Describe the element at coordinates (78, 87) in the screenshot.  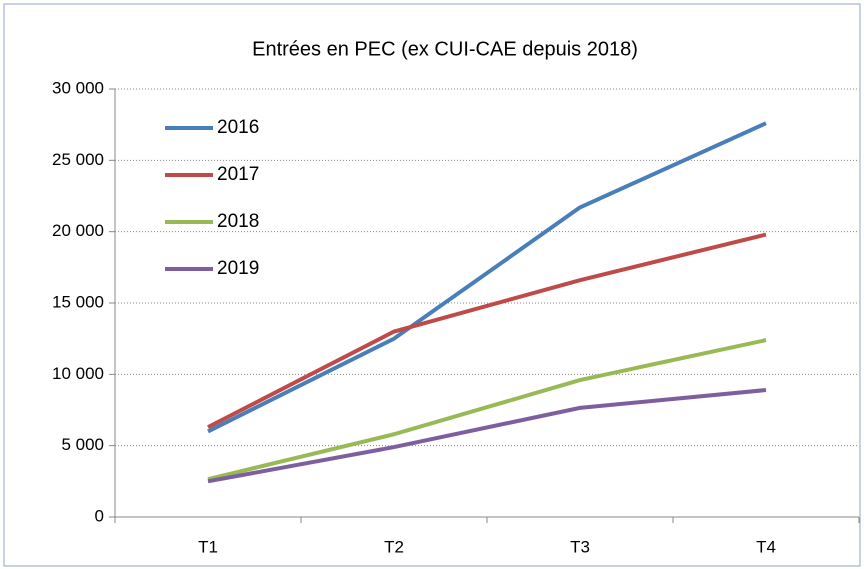
I see `y-tick-label: 30 000` at that location.